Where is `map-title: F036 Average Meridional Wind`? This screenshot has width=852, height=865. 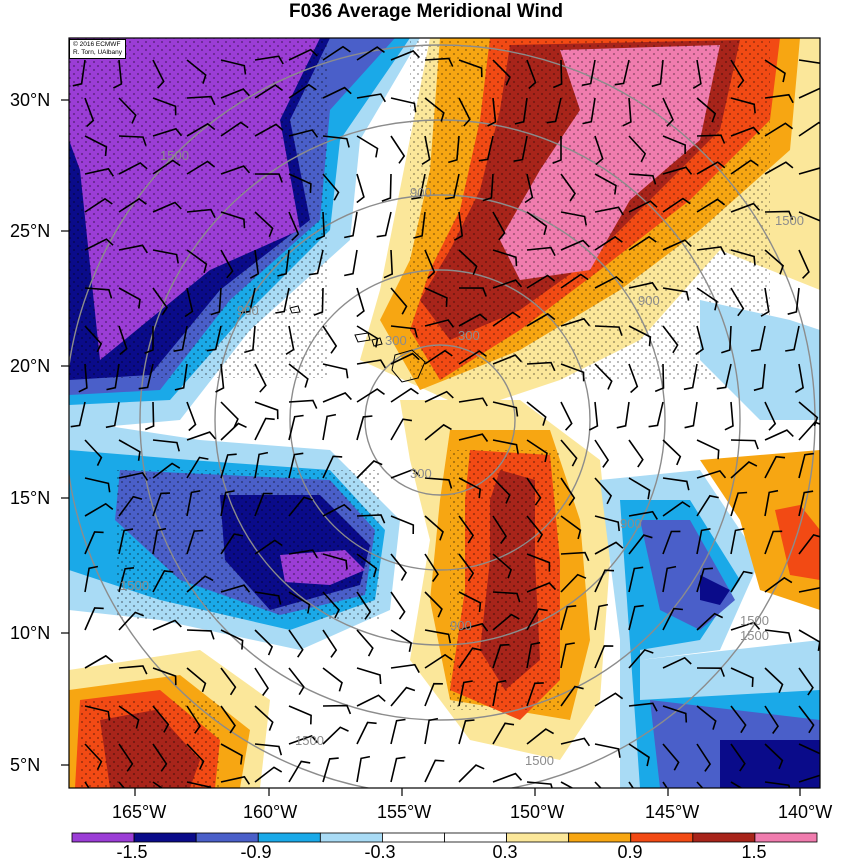 map-title: F036 Average Meridional Wind is located at coordinates (426, 11).